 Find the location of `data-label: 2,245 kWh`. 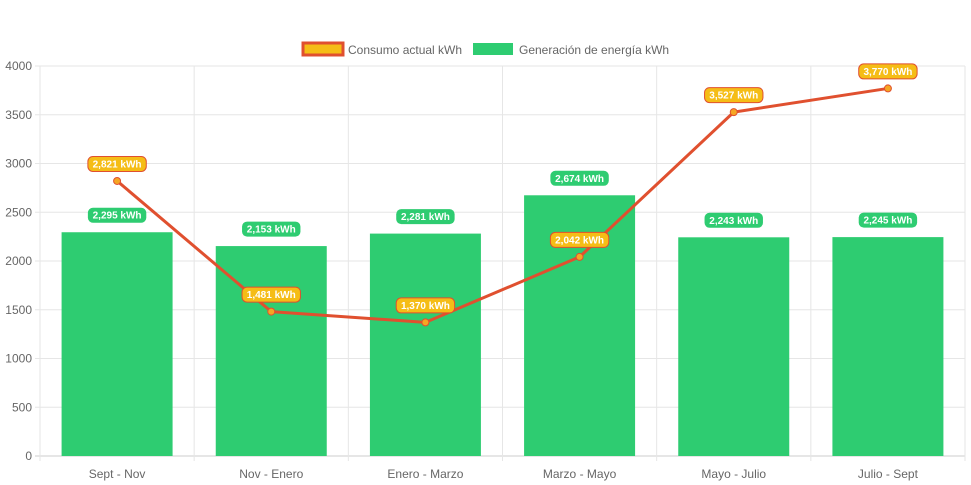

data-label: 2,245 kWh is located at coordinates (888, 220).